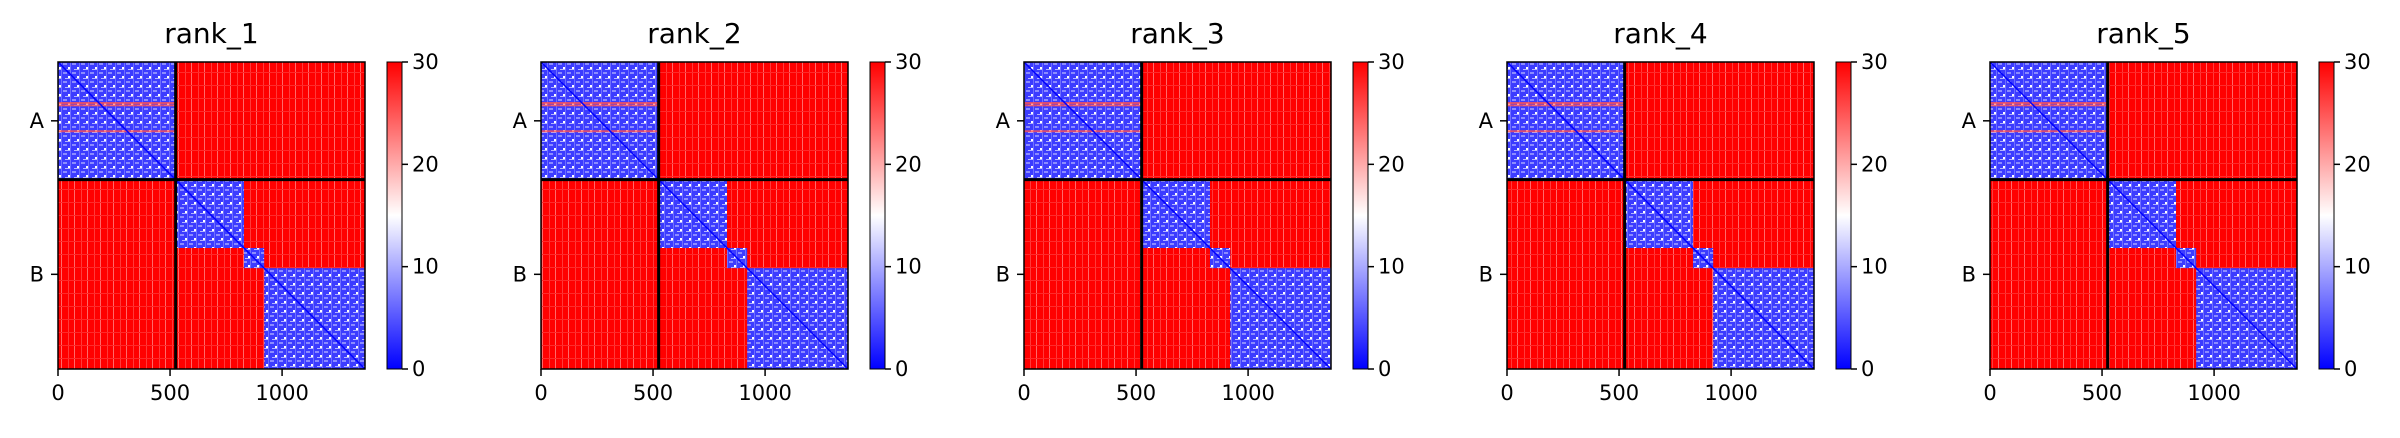  I want to click on panel-title: rank_1, so click(211, 33).